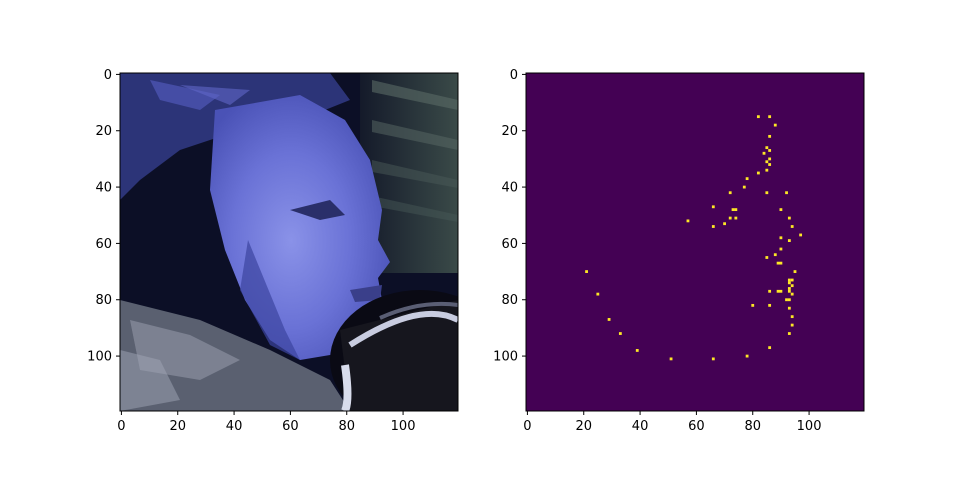  Describe the element at coordinates (509, 188) in the screenshot. I see `heatmap-ytick-label: 40` at that location.